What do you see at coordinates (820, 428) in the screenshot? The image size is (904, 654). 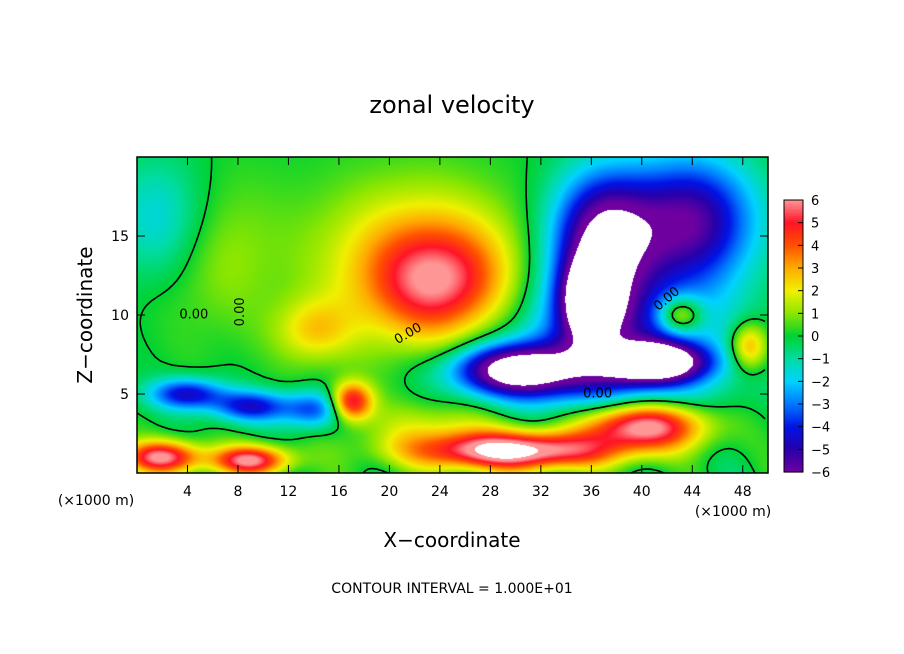 I see `colorbar-tick-label: −4` at bounding box center [820, 428].